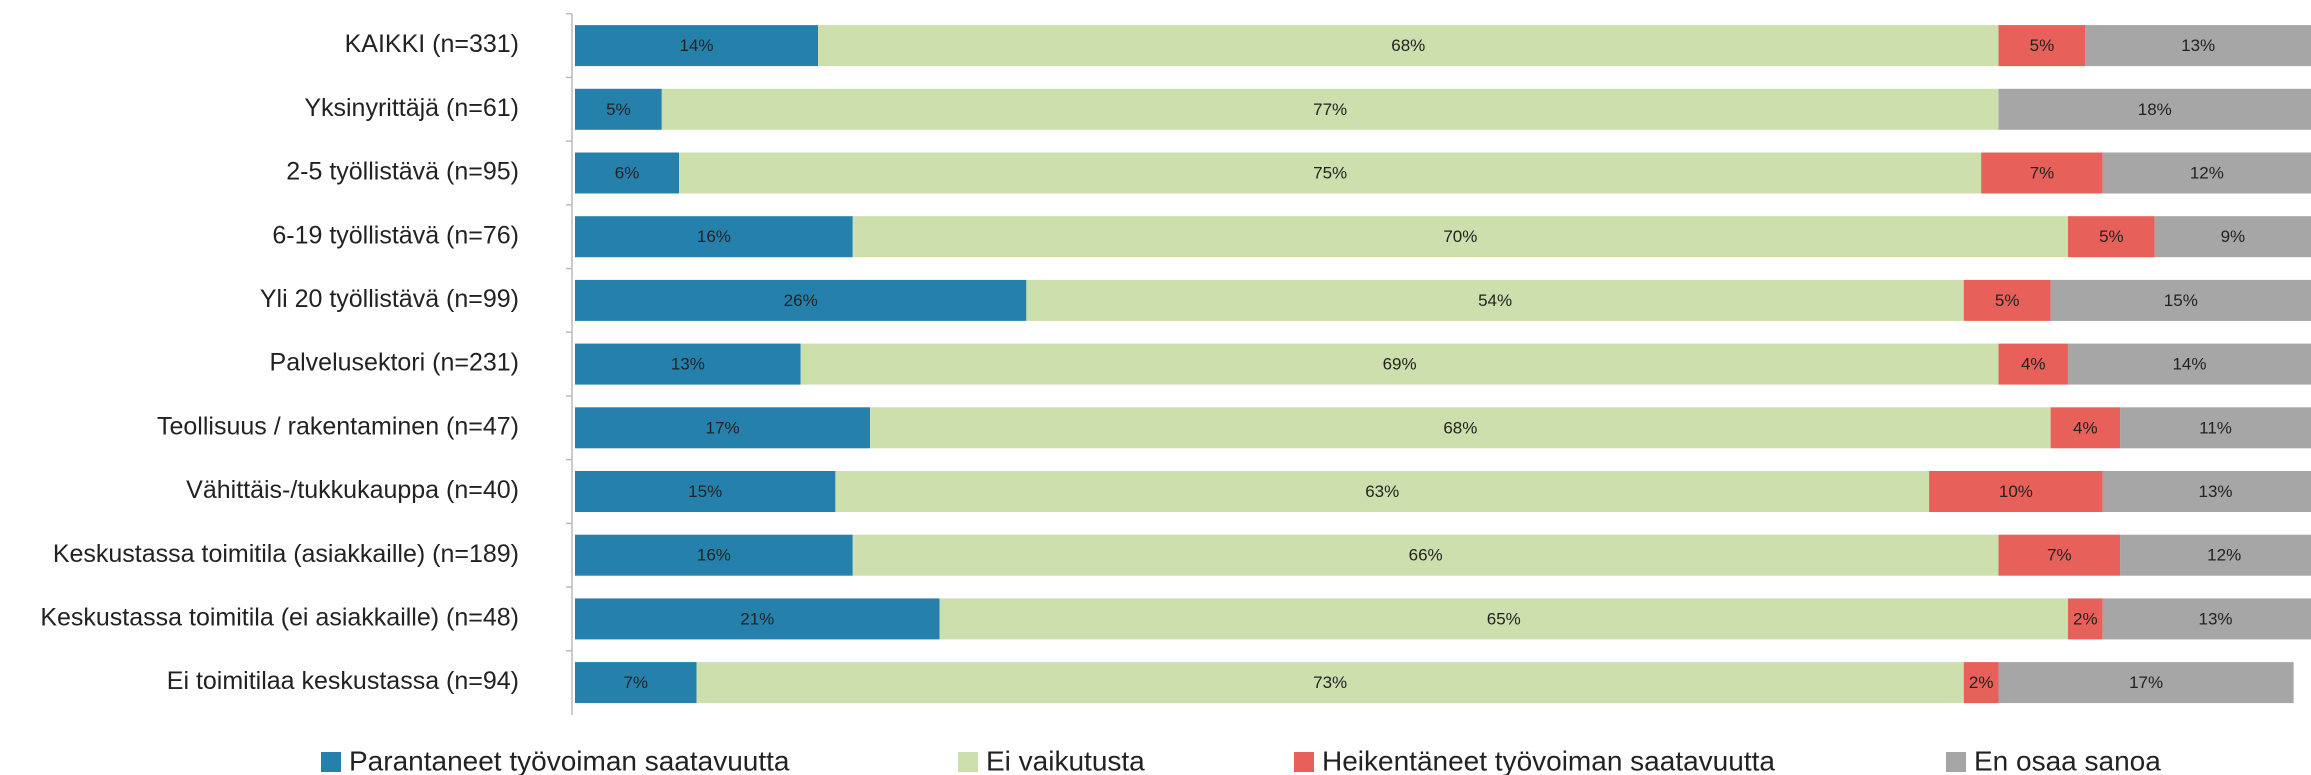 The width and height of the screenshot is (2311, 775). I want to click on data-label: 65%, so click(1504, 618).